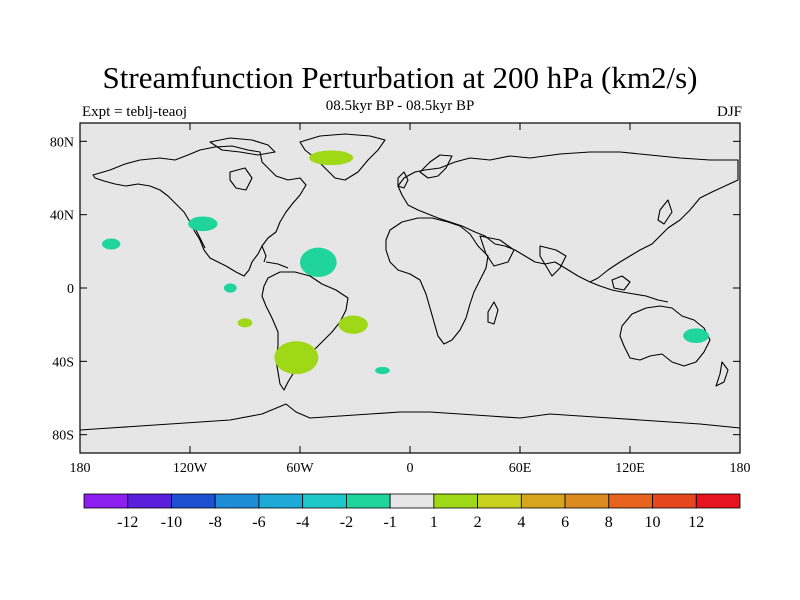 The height and width of the screenshot is (600, 800). What do you see at coordinates (665, 336) in the screenshot?
I see `coast-australia` at bounding box center [665, 336].